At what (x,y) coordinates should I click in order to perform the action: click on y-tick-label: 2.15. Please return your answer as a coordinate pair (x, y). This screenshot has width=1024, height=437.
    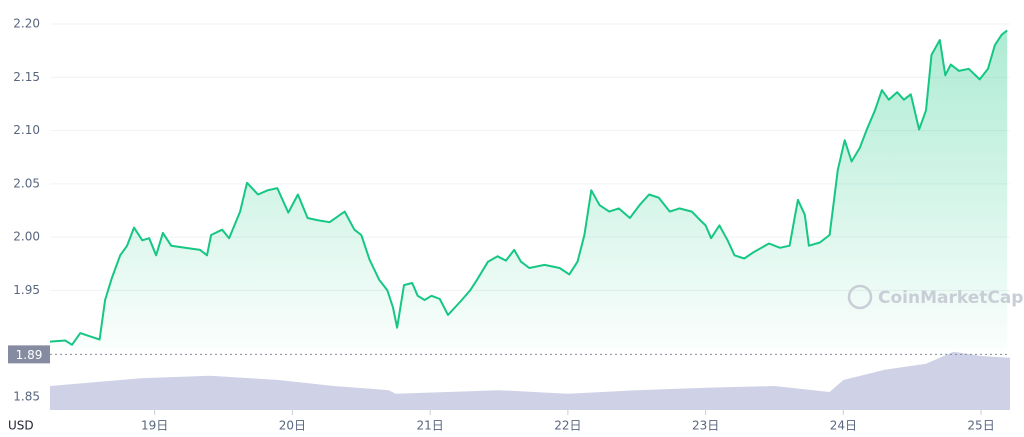
    Looking at the image, I should click on (26, 77).